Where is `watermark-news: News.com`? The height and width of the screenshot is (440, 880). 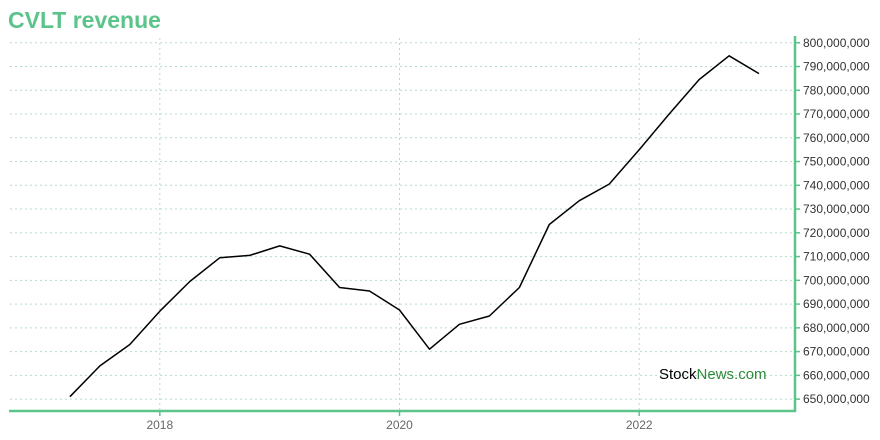 watermark-news: News.com is located at coordinates (732, 374).